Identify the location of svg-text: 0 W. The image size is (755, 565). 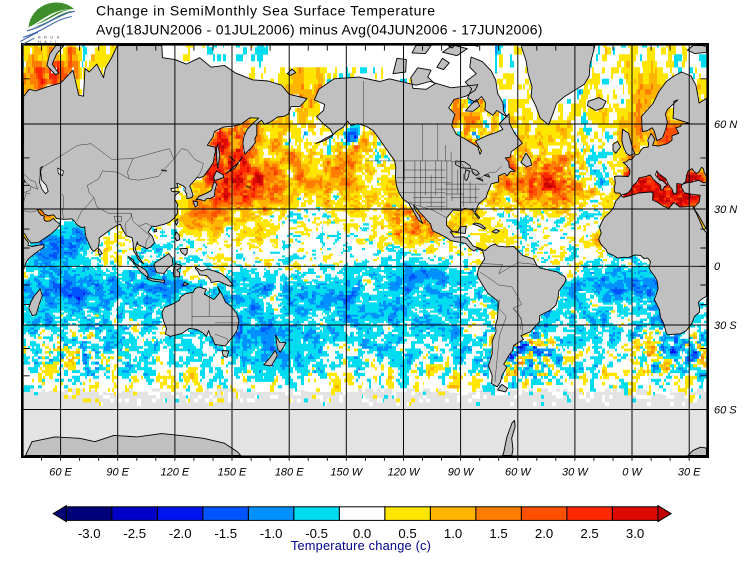
(632, 472).